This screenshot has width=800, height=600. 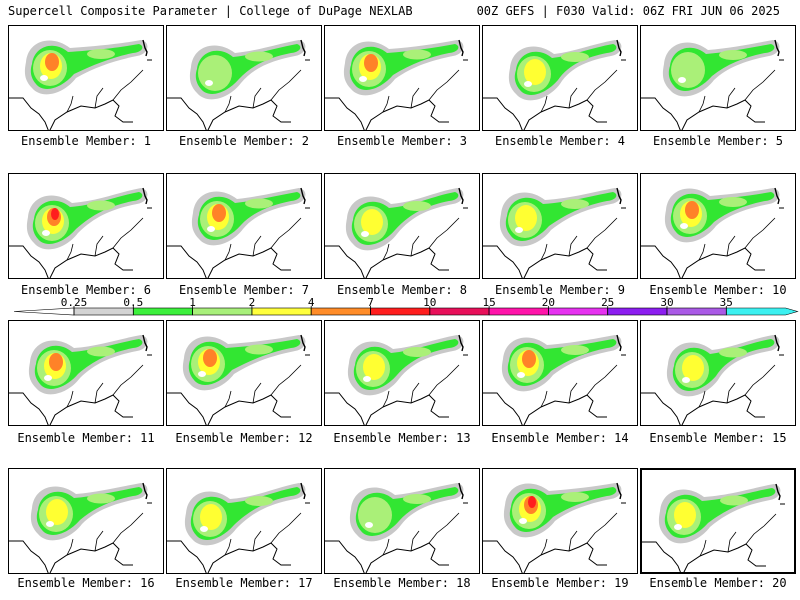 I want to click on ensemble-member-caption: Ensemble Member: 20, so click(x=718, y=583).